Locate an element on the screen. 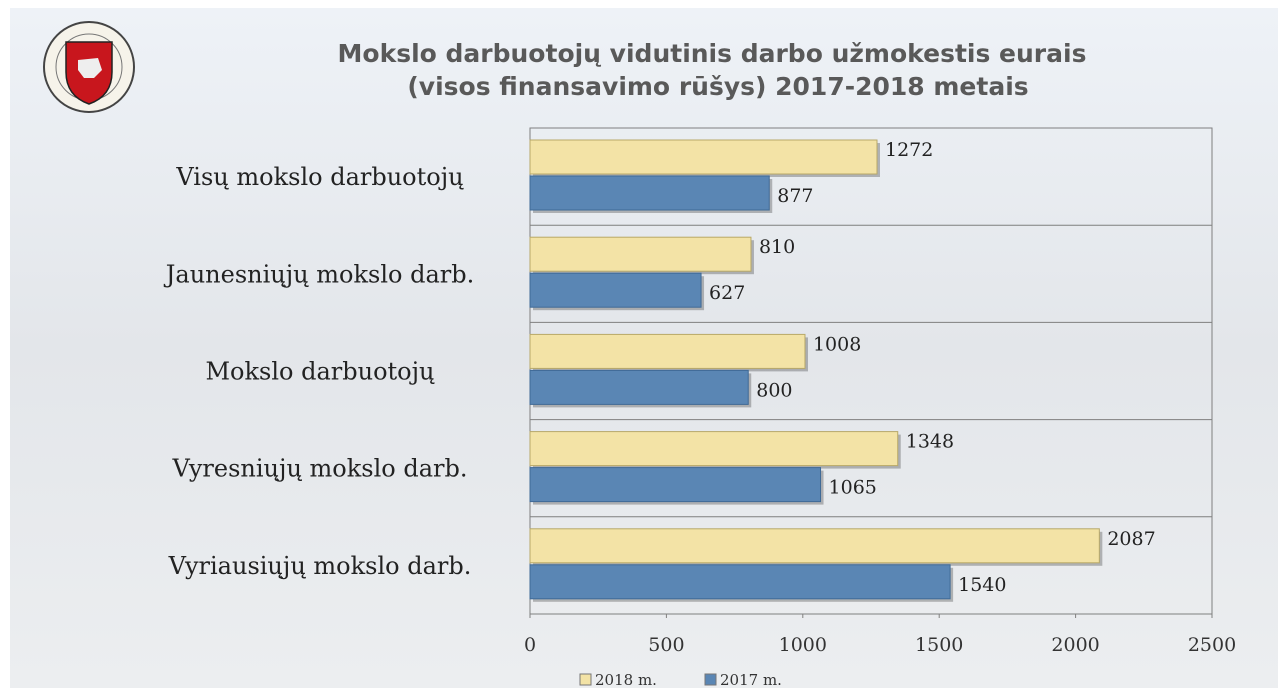 The image size is (1284, 697). y-tick-label: Visų mokslo darbuotojų is located at coordinates (319, 177).